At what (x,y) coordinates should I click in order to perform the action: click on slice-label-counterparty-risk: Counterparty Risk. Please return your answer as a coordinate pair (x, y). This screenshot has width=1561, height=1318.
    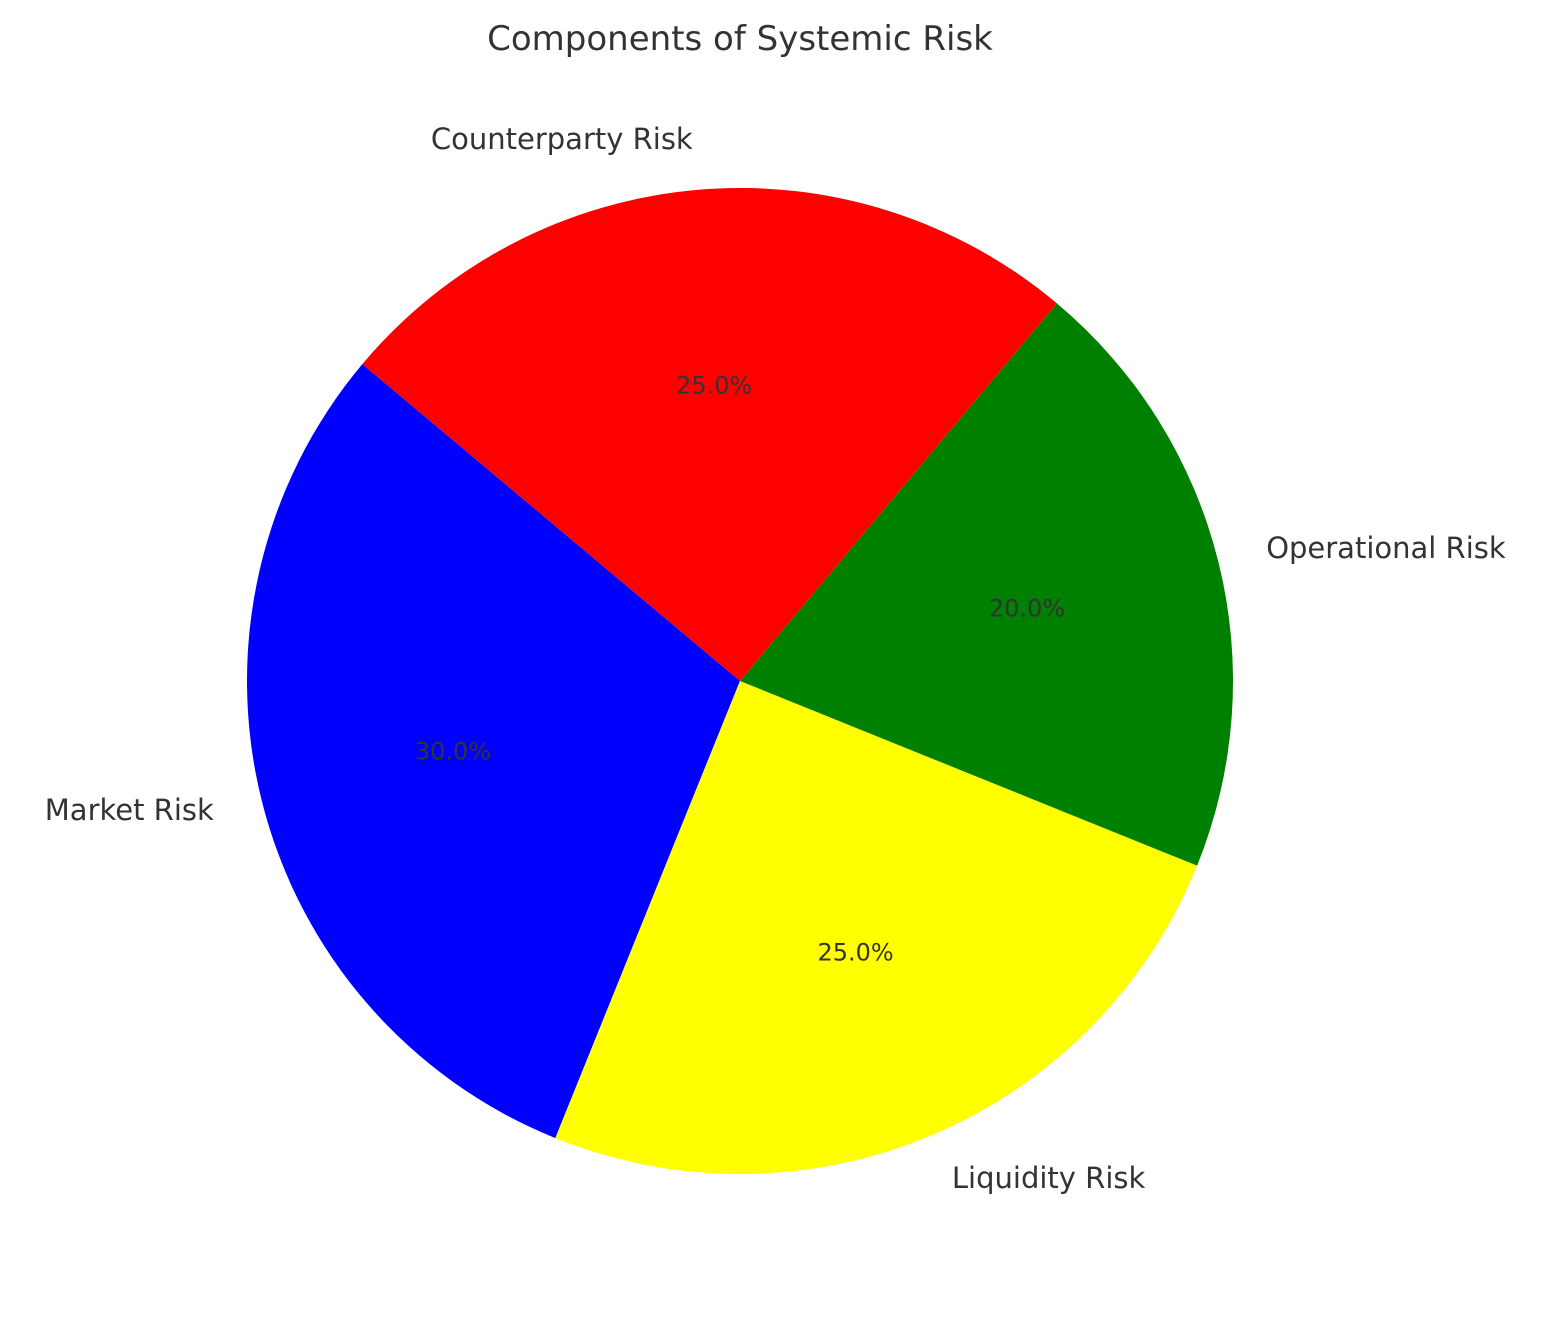
    Looking at the image, I should click on (562, 139).